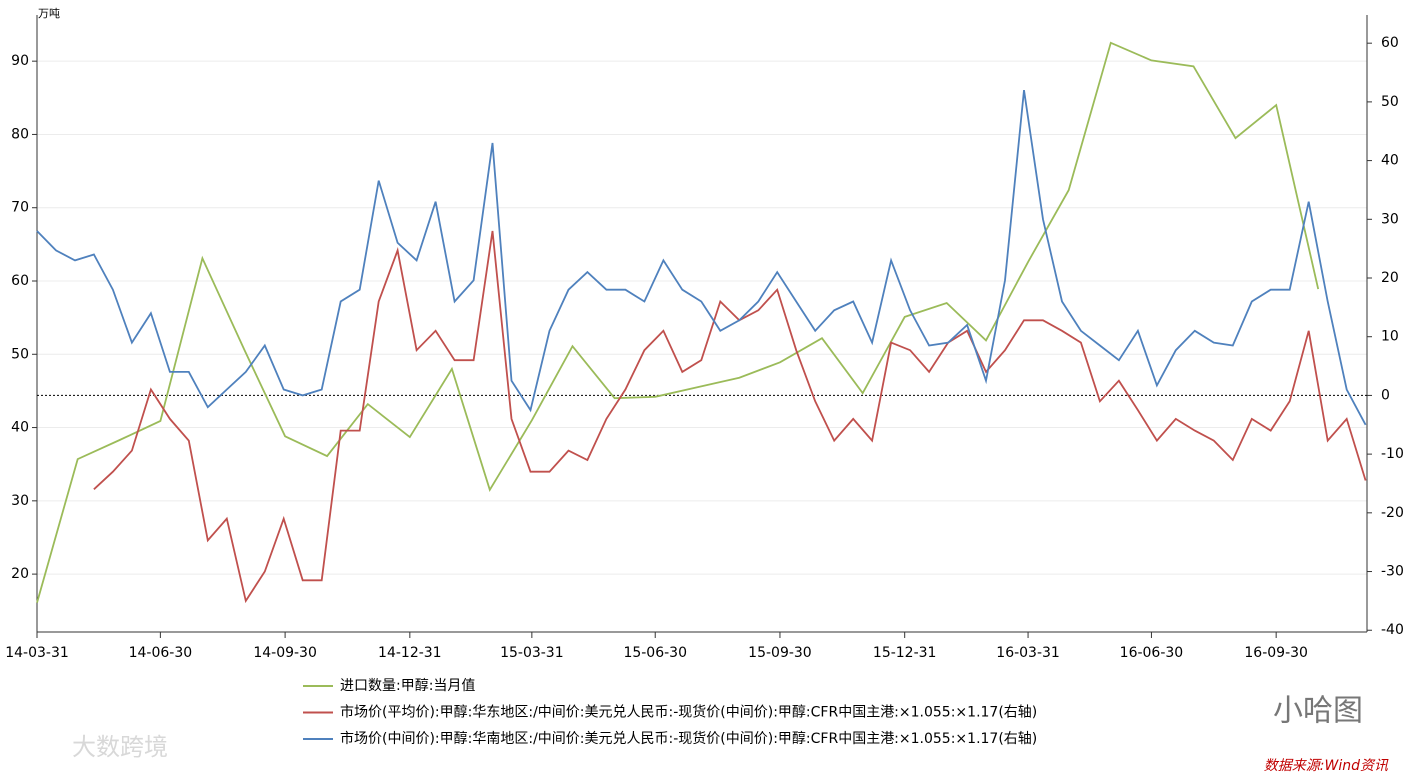 Image resolution: width=1417 pixels, height=775 pixels. What do you see at coordinates (120, 747) in the screenshot?
I see `watermark-site: 大数跨境` at bounding box center [120, 747].